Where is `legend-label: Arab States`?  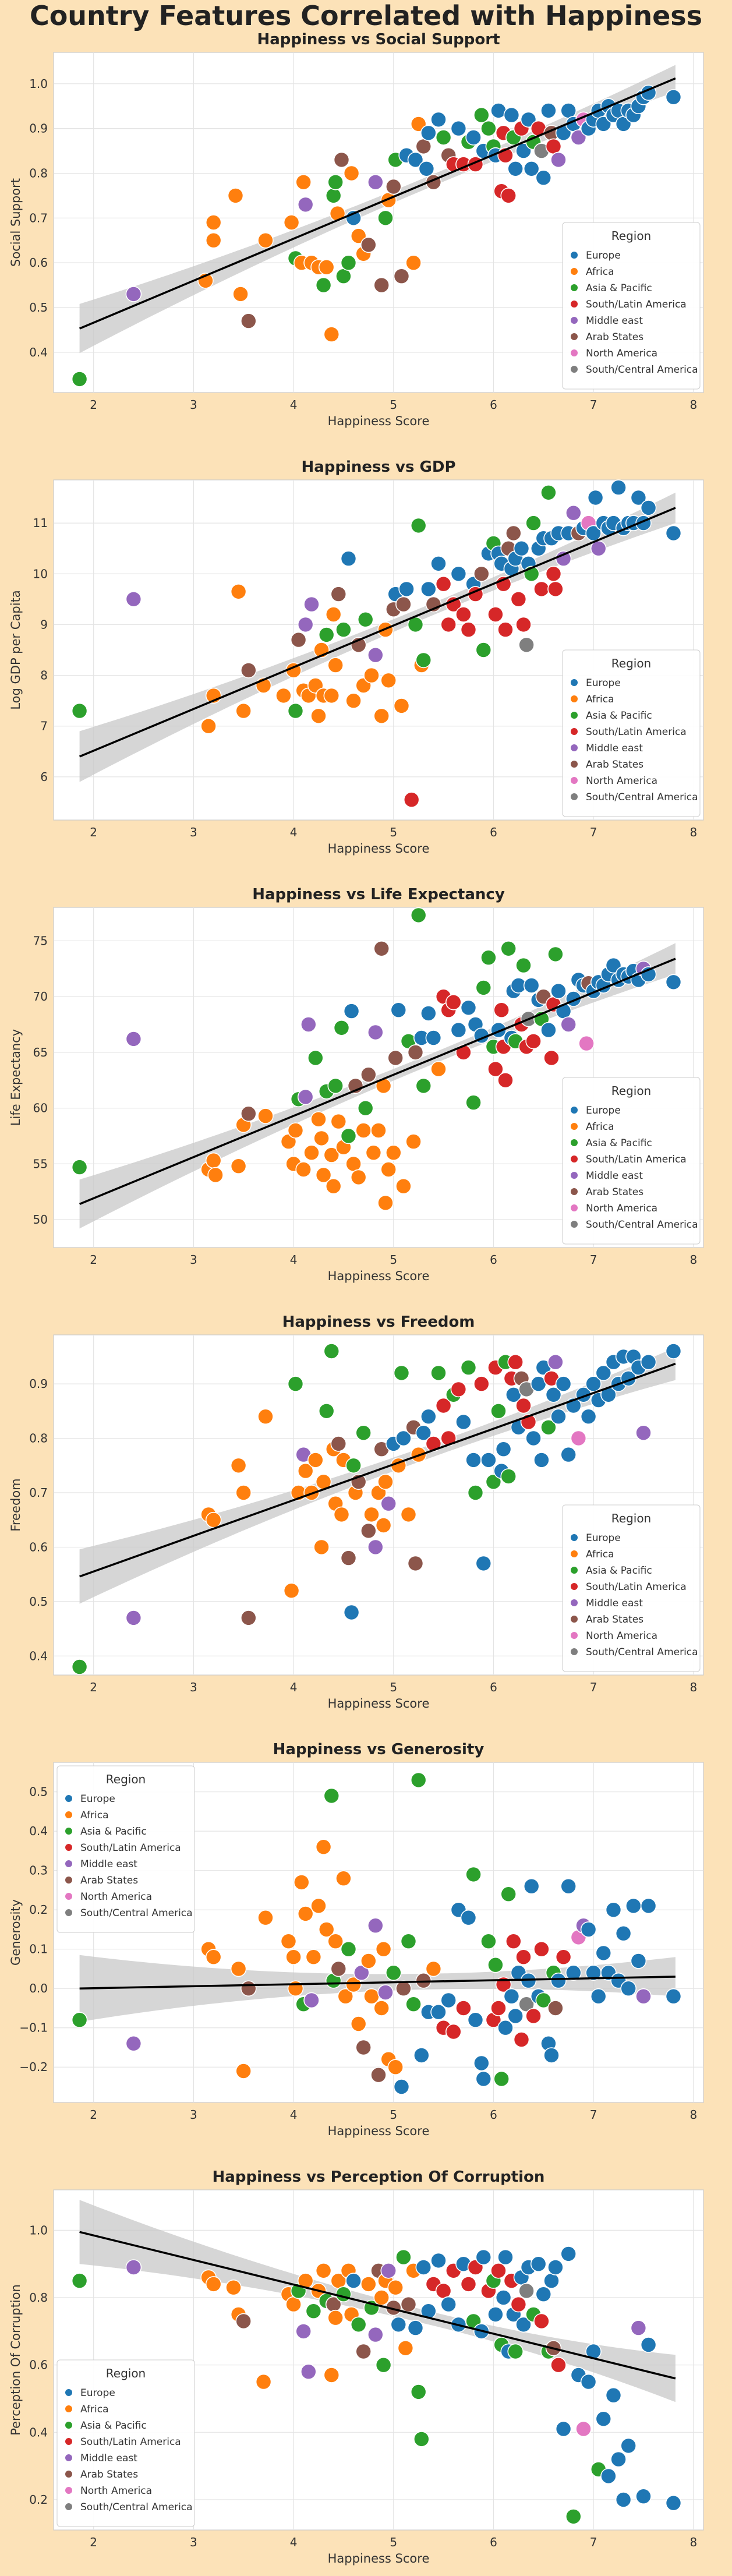
legend-label: Arab States is located at coordinates (614, 1192).